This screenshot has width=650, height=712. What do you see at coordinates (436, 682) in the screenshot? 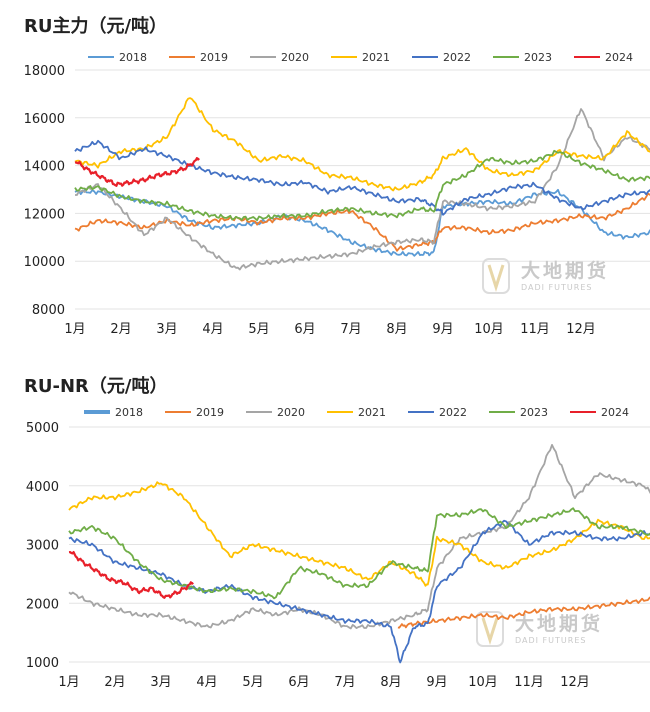
I see `chart2-xtick-label: 9月` at bounding box center [436, 682].